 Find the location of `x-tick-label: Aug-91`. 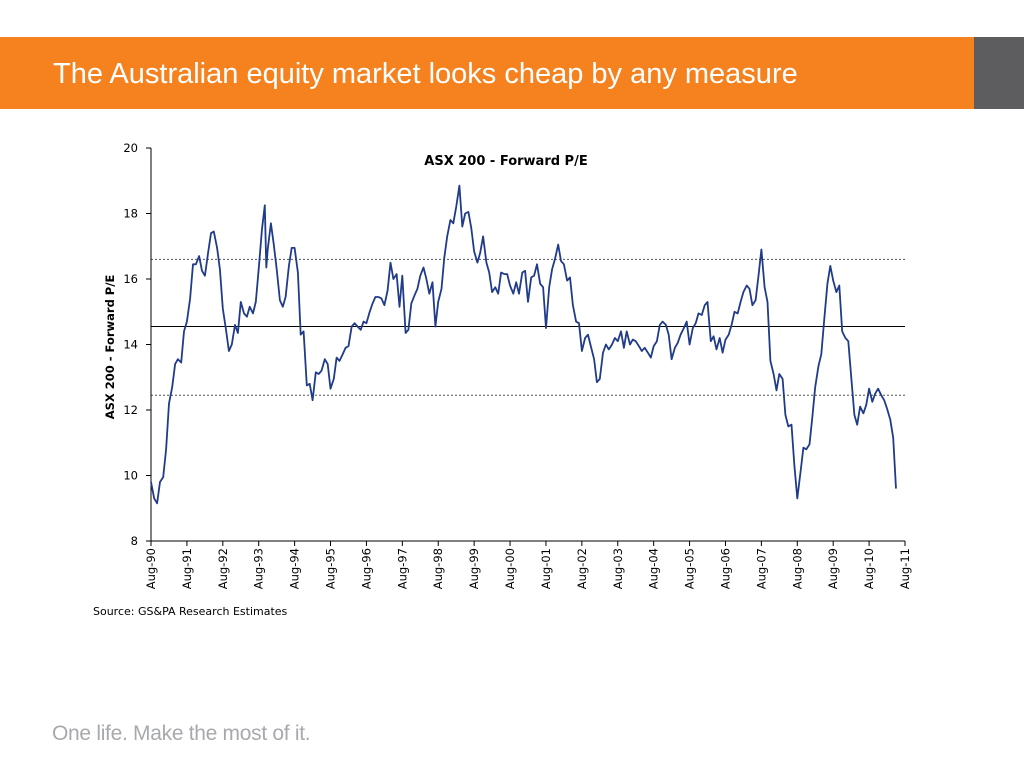

x-tick-label: Aug-91 is located at coordinates (187, 568).